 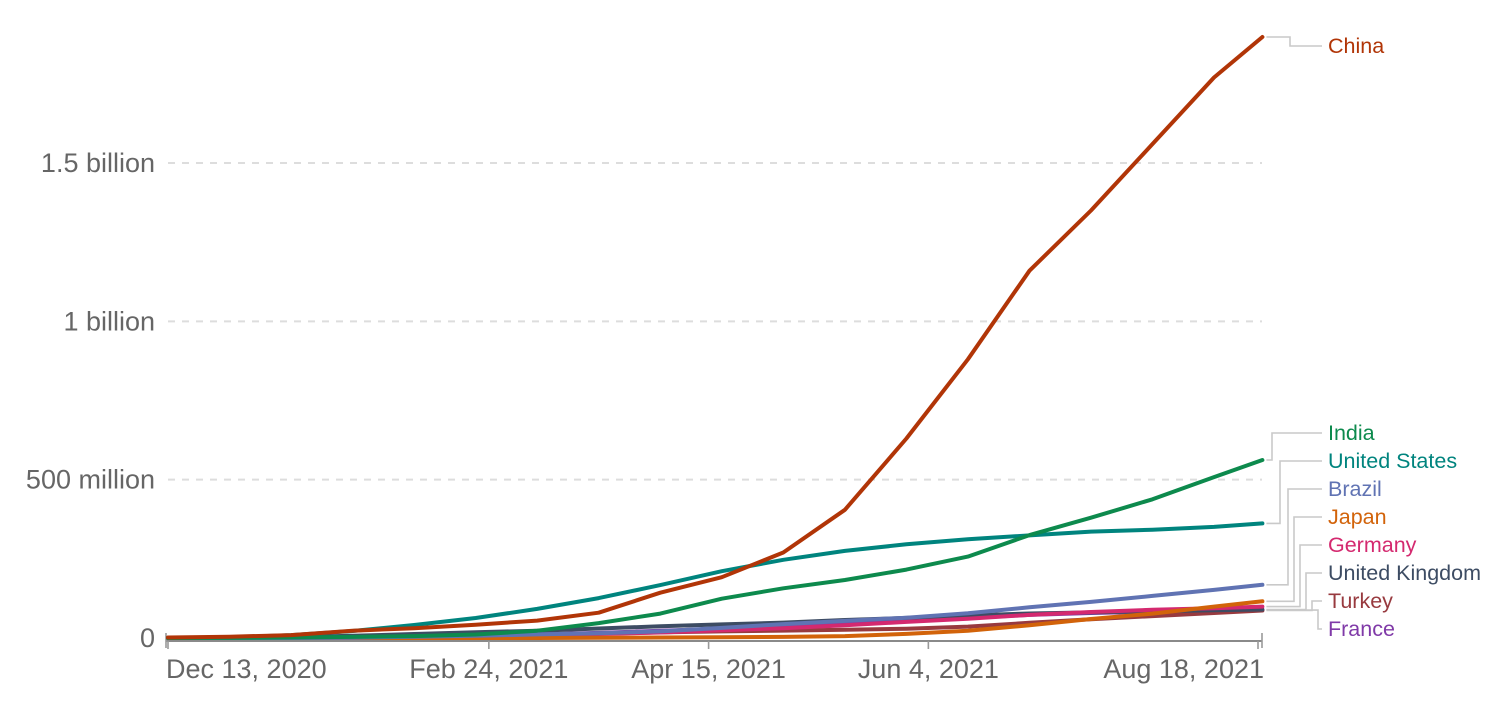 What do you see at coordinates (109, 321) in the screenshot?
I see `y-tick-label: 1 billion` at bounding box center [109, 321].